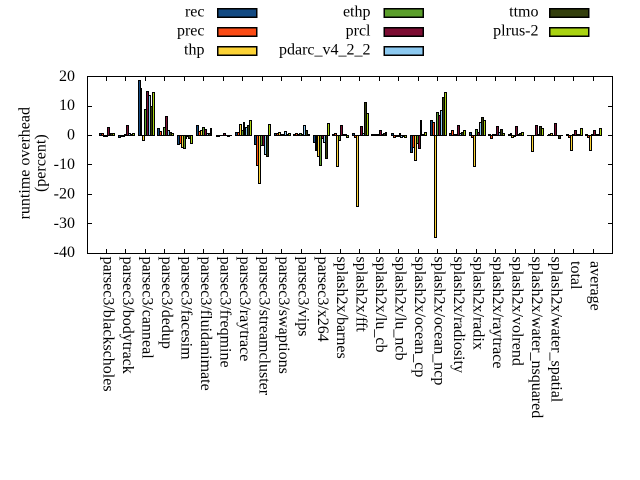  I want to click on svg-text: parsec3/dedup, so click(166, 303).